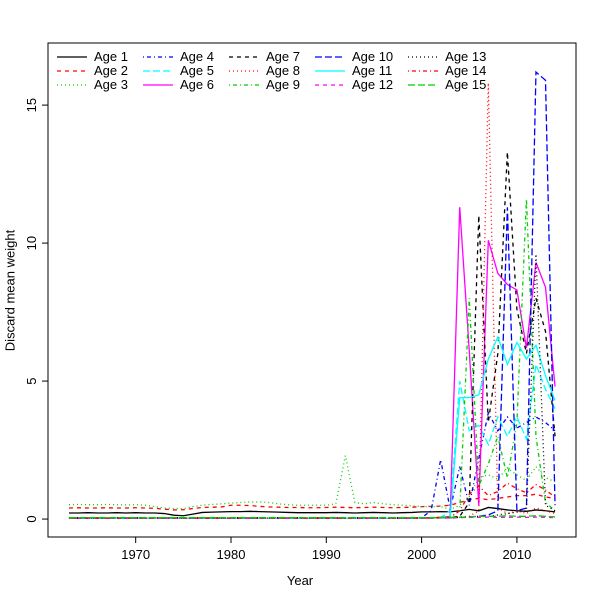  I want to click on legend-item-age-6: Age 6, so click(178, 84).